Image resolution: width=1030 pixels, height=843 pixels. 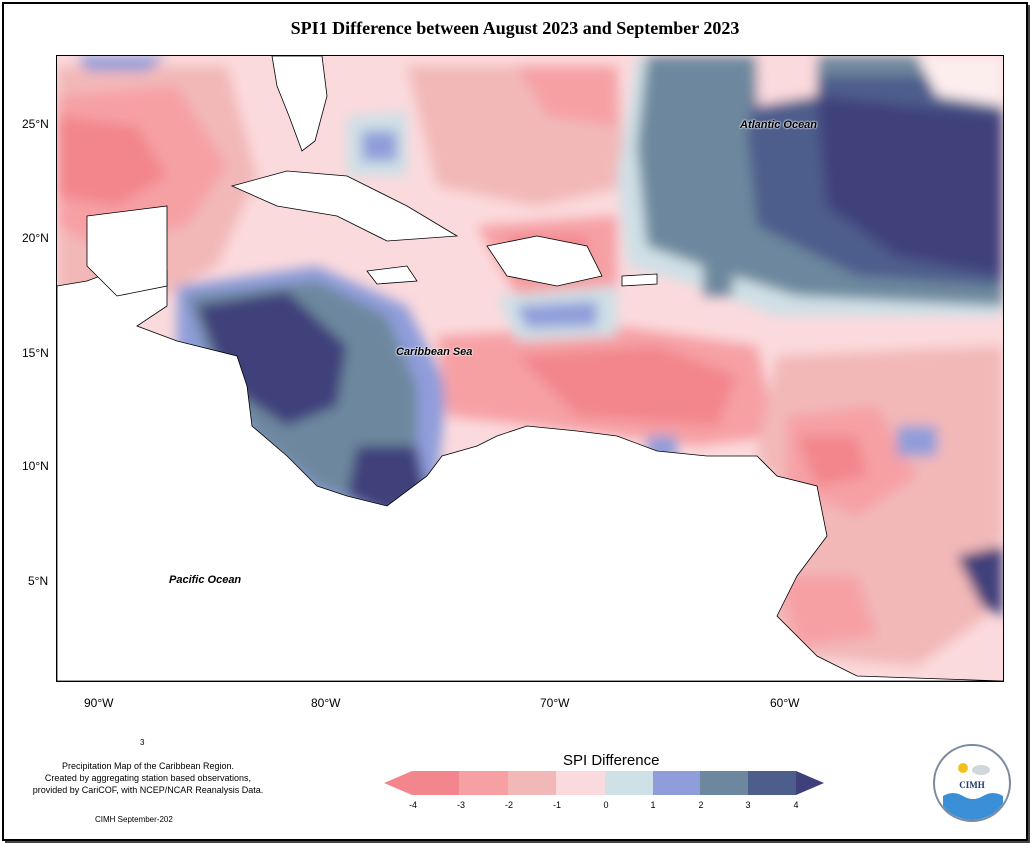 I want to click on logo-graphic, so click(x=973, y=791).